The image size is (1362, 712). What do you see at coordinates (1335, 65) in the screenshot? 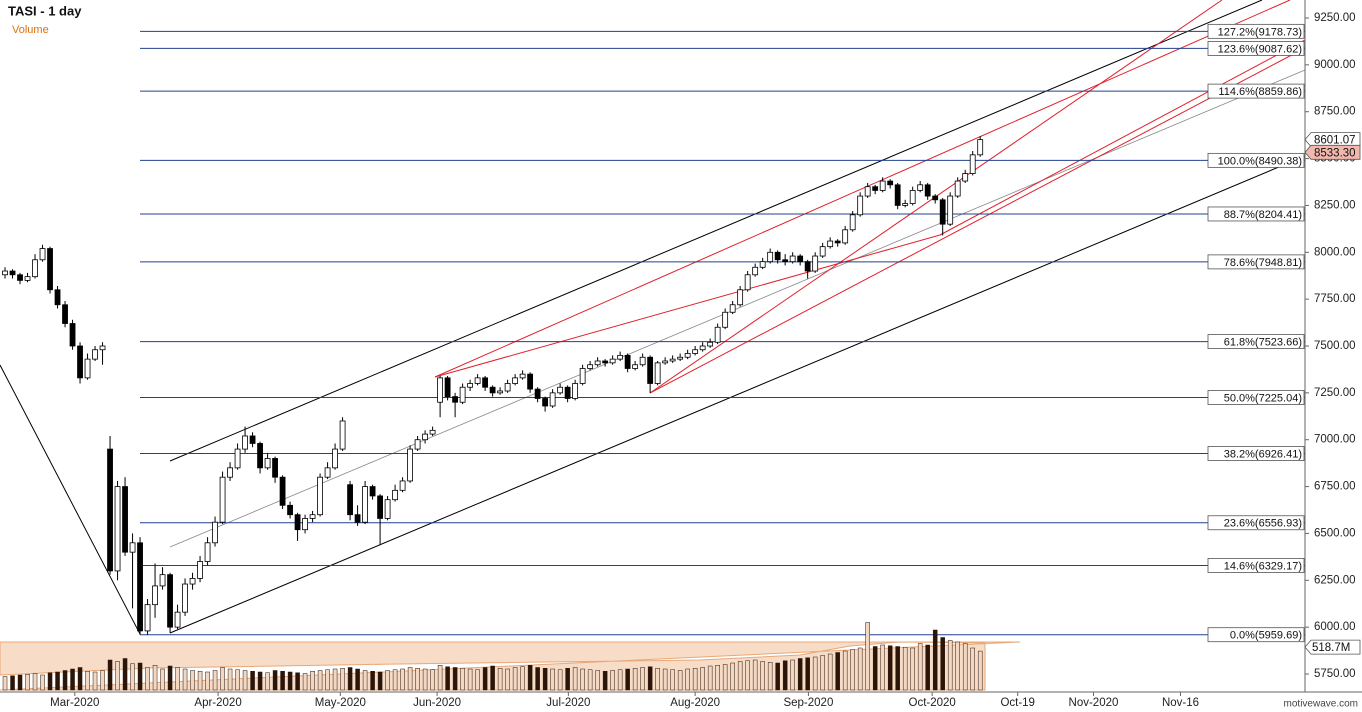
I see `y-tick-label: 9000.00` at bounding box center [1335, 65].